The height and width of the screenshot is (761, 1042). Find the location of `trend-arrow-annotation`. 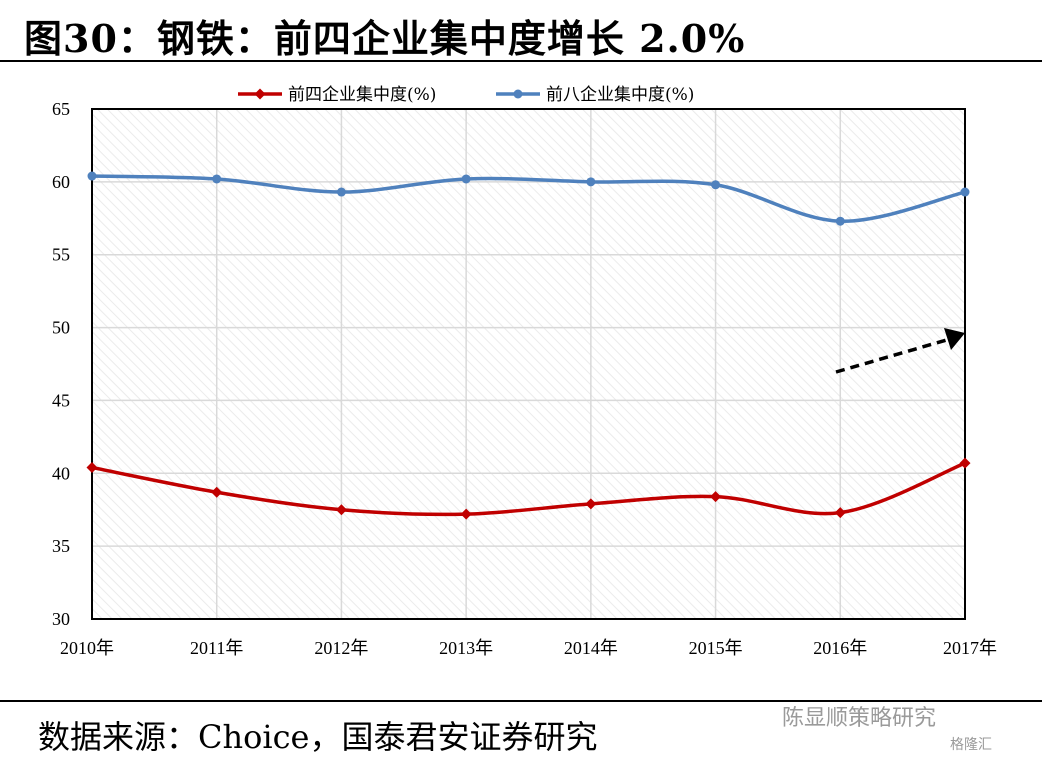

trend-arrow-annotation is located at coordinates (900, 351).